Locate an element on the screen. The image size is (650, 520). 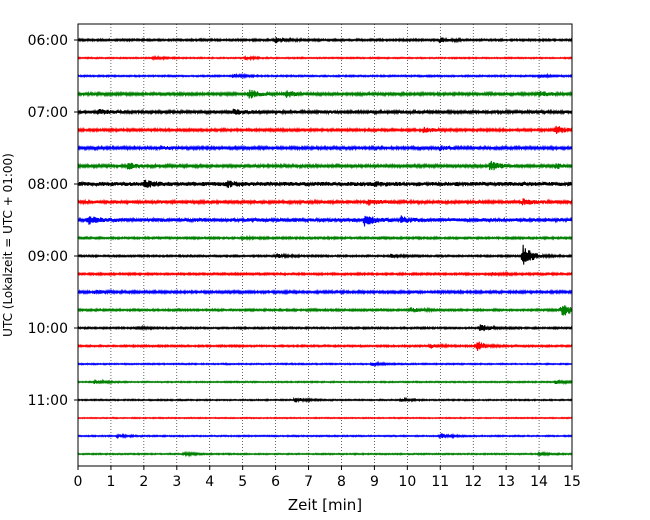
x-tick-label: 8 is located at coordinates (341, 482).